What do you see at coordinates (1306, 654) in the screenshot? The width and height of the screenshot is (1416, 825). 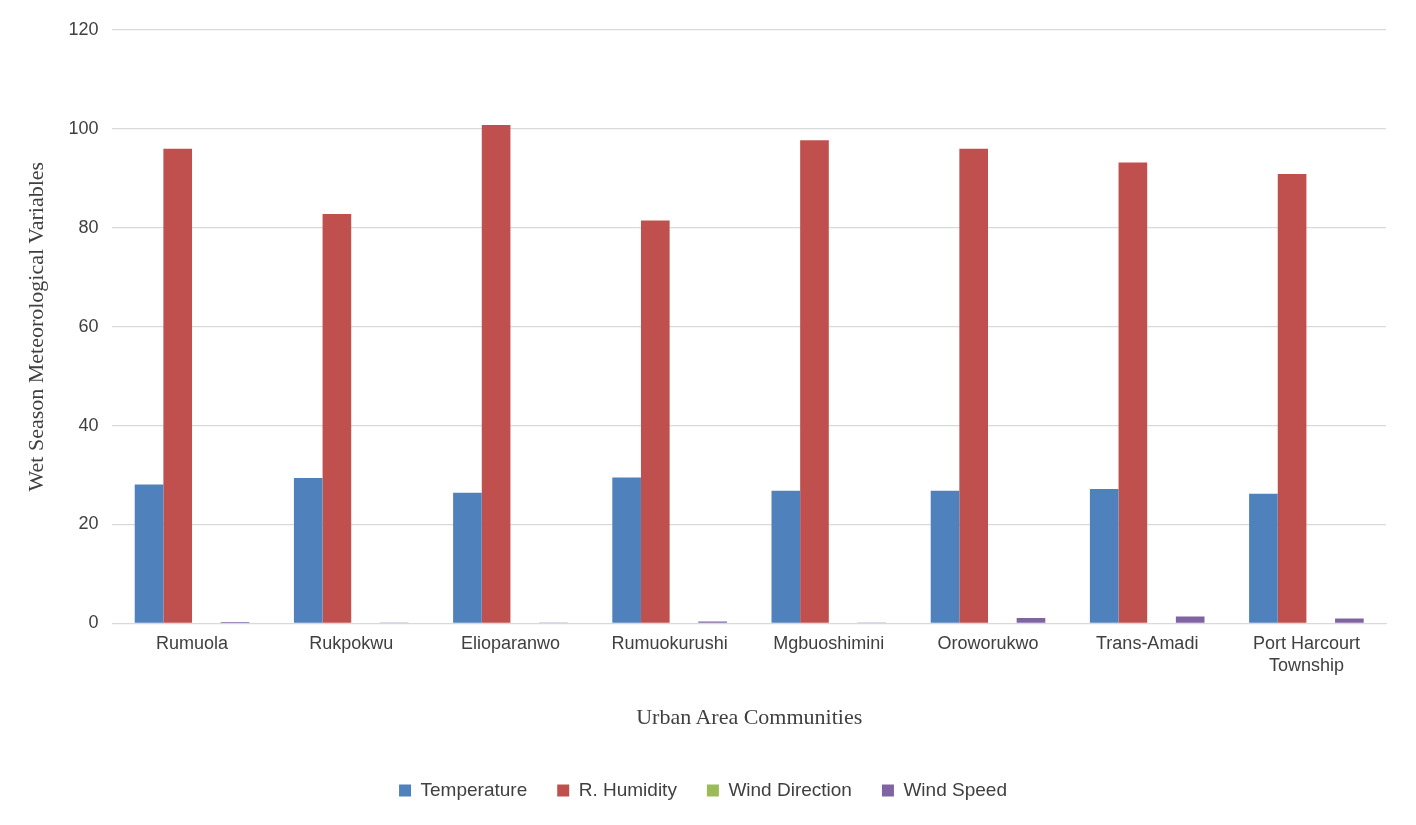 I see `x-tick-label: Port Harcourt Township` at bounding box center [1306, 654].